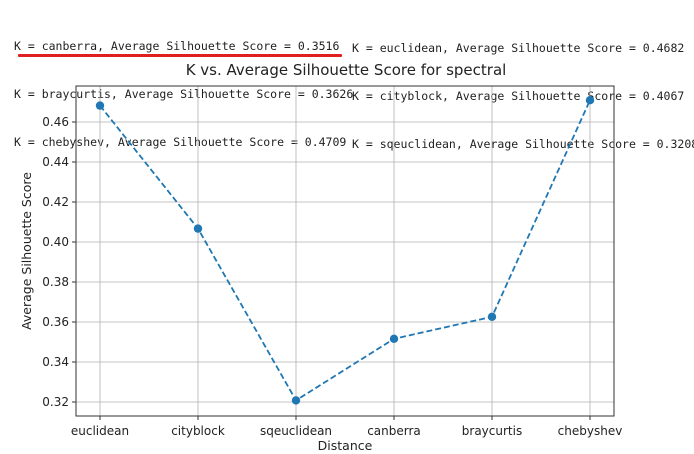 Image resolution: width=694 pixels, height=454 pixels. Describe the element at coordinates (296, 431) in the screenshot. I see `x-tick-label: sqeuclidean` at that location.